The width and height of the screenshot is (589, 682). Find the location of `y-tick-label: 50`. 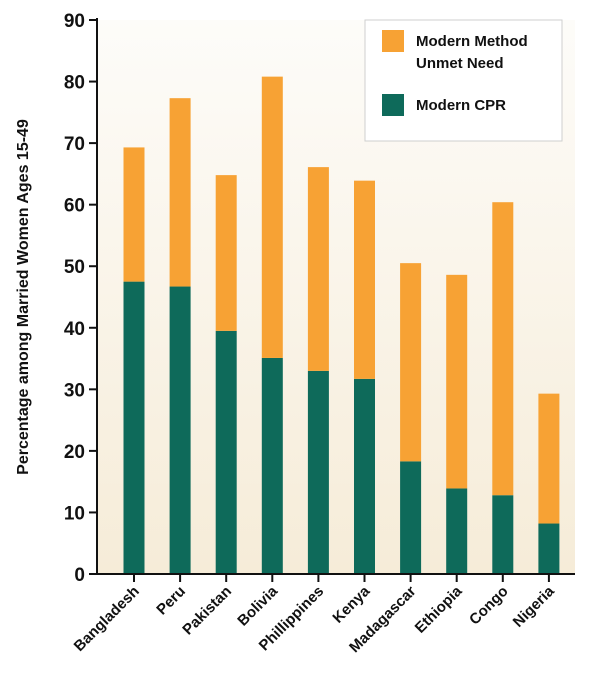

y-tick-label: 50 is located at coordinates (74, 267).